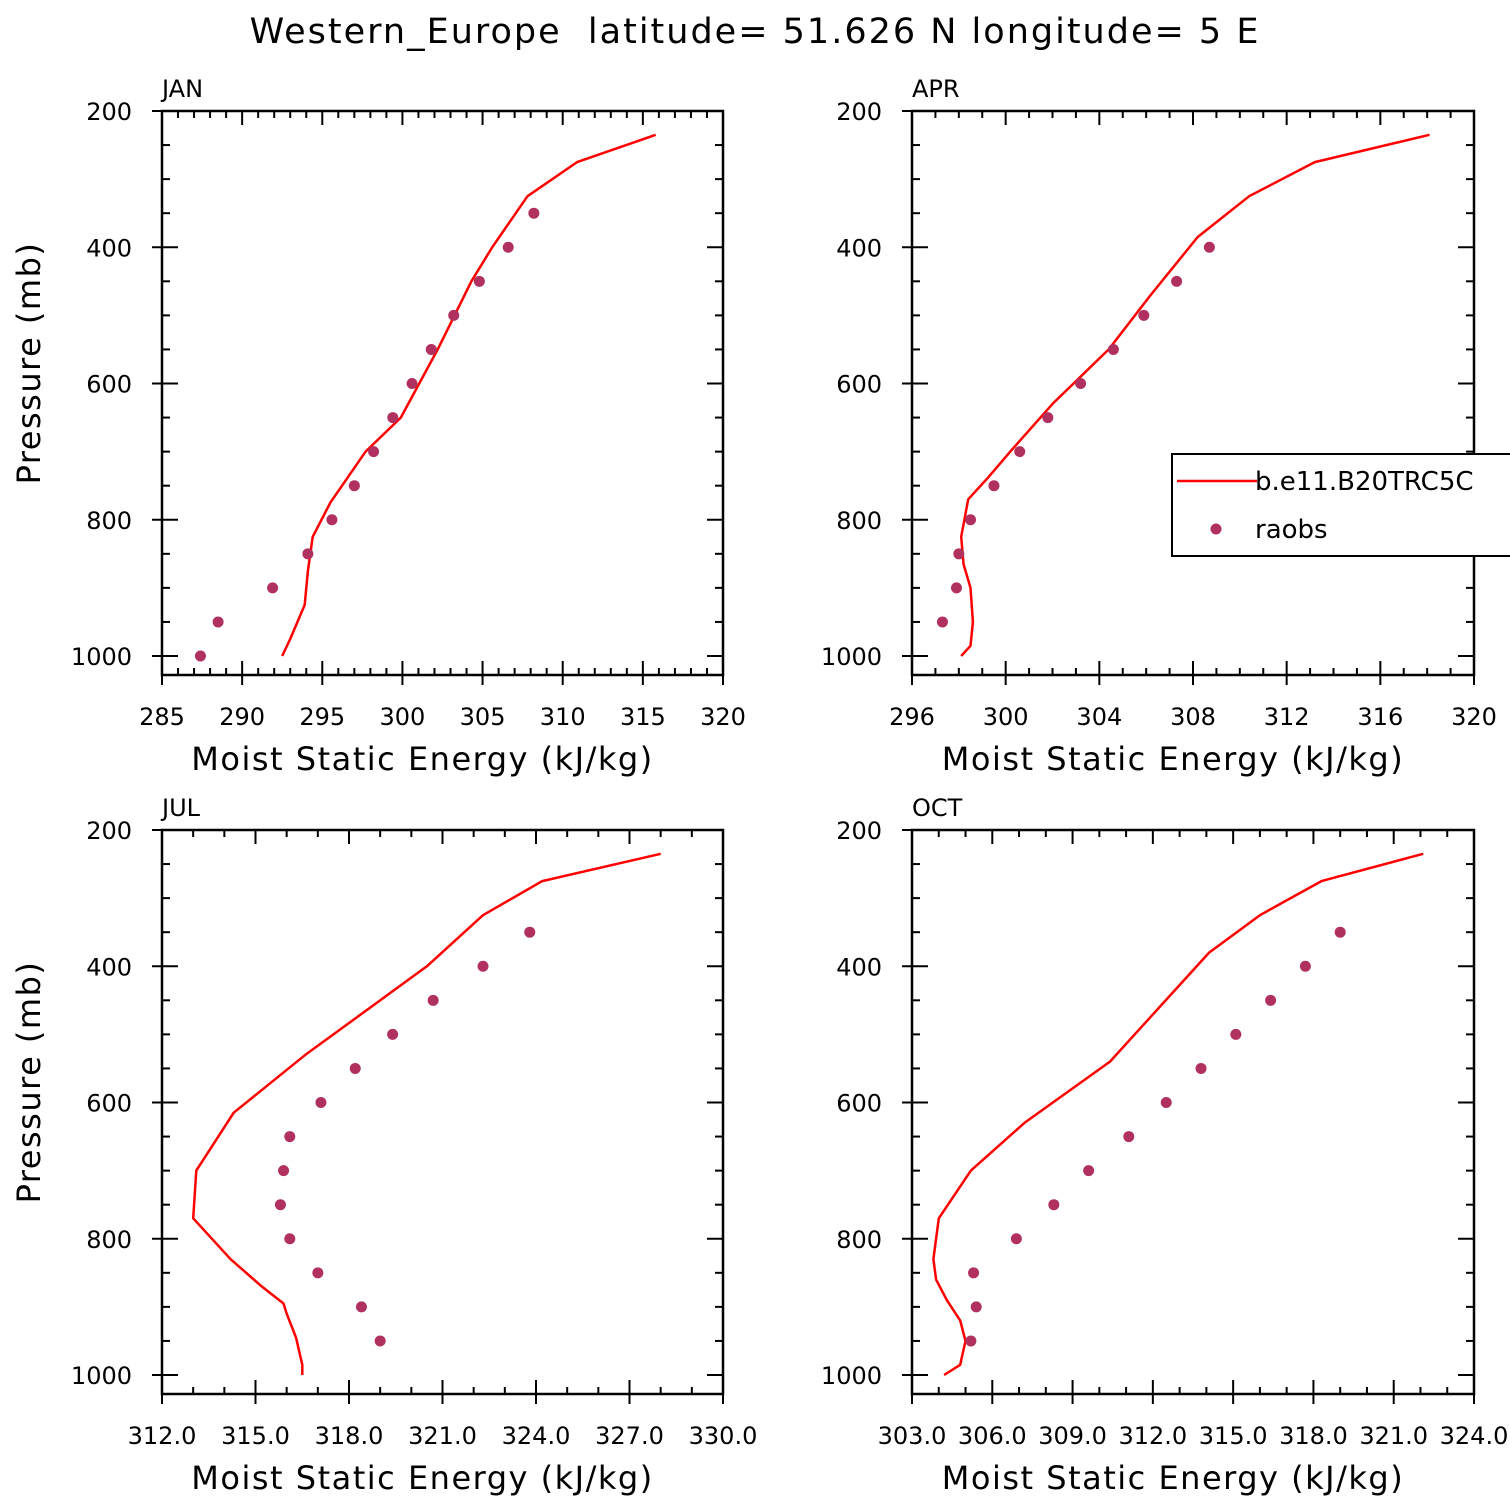  I want to click on x-tick-label: 324.0, so click(1474, 1436).